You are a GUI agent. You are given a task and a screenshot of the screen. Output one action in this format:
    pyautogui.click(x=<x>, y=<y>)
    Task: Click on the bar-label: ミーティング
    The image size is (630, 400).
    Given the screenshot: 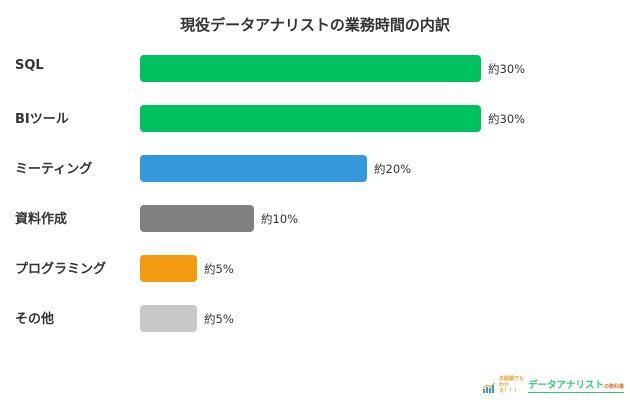 What is the action you would take?
    pyautogui.click(x=54, y=169)
    